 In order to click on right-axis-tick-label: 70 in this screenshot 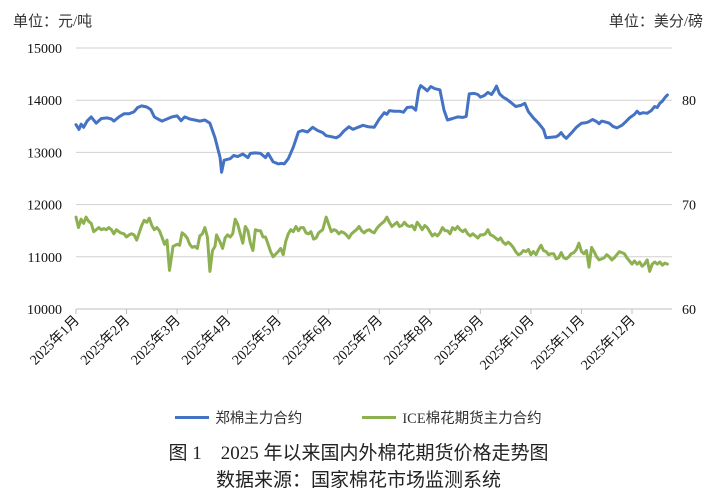, I will do `click(689, 206)`.